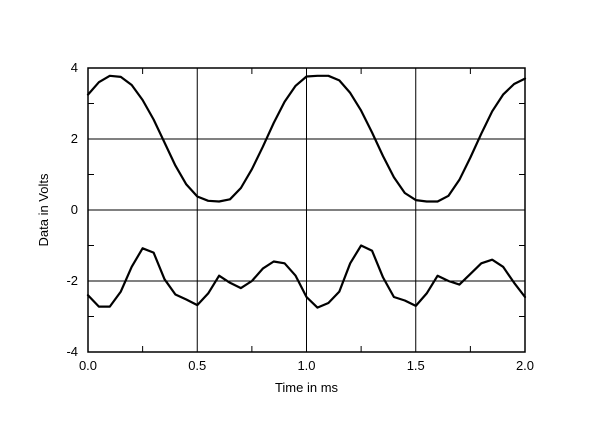  I want to click on y-tick-label: 0, so click(74, 209).